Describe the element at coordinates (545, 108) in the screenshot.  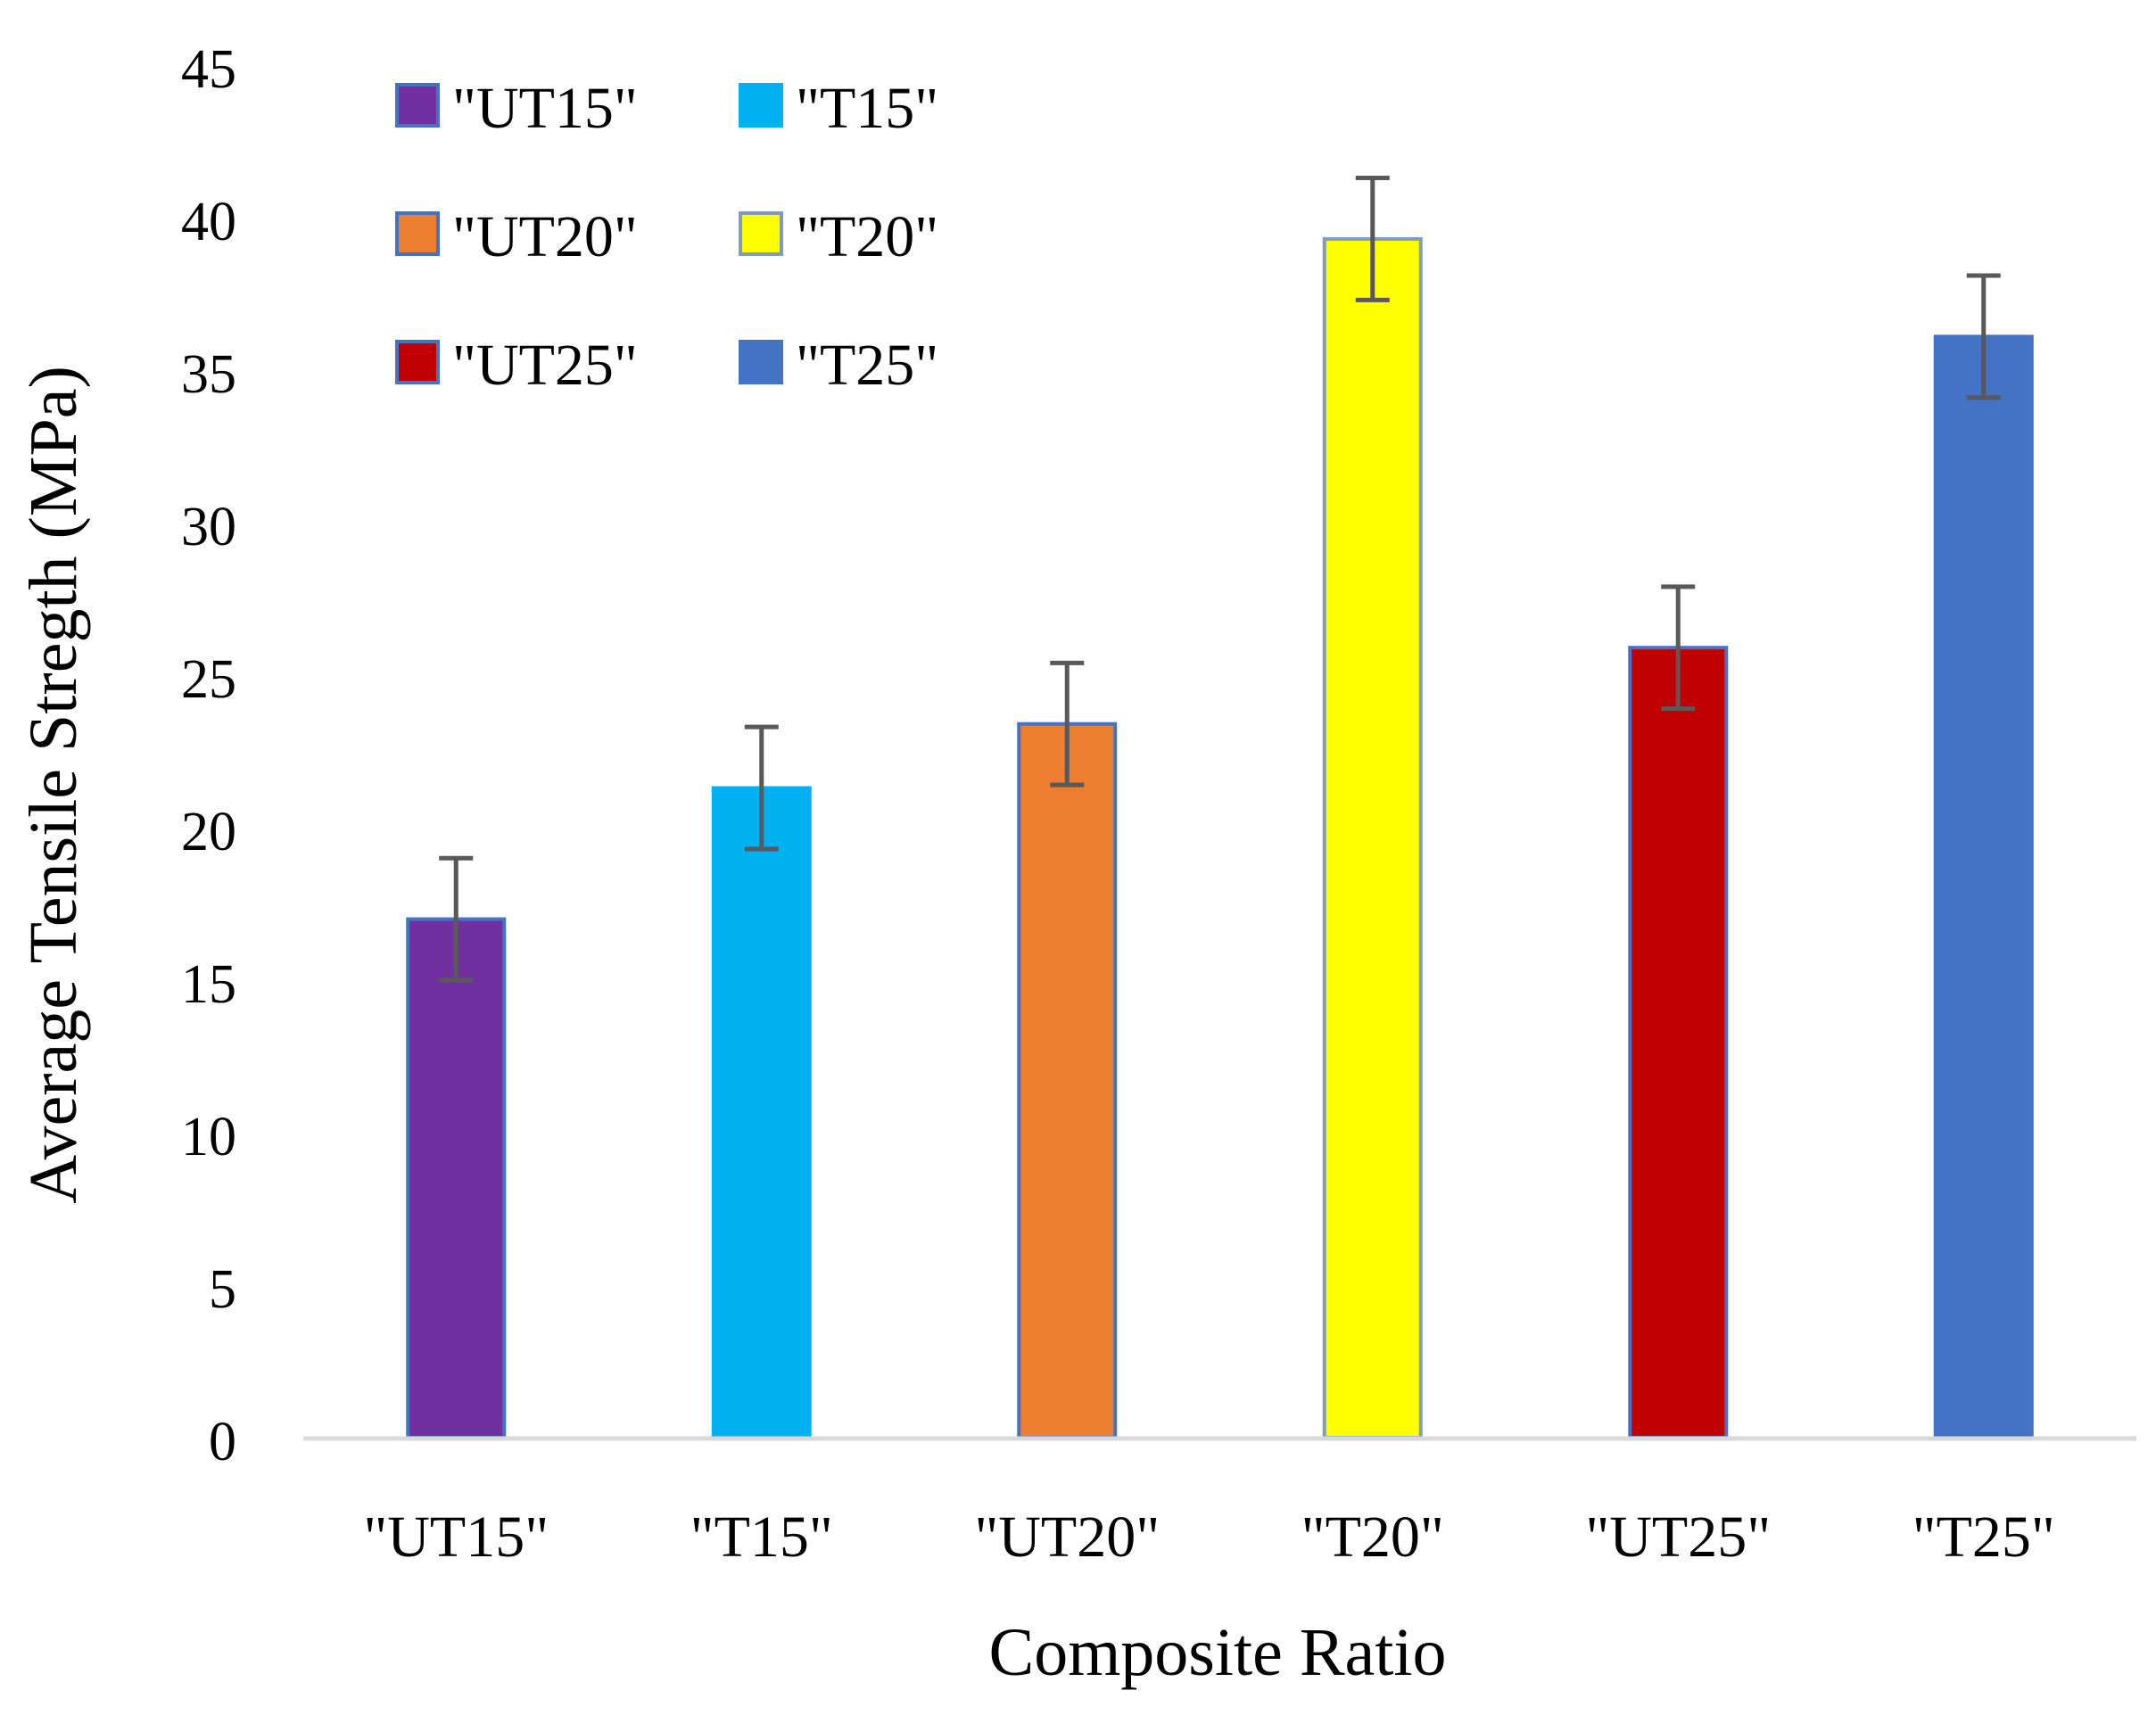
I see `legend-label: "UT15"` at that location.